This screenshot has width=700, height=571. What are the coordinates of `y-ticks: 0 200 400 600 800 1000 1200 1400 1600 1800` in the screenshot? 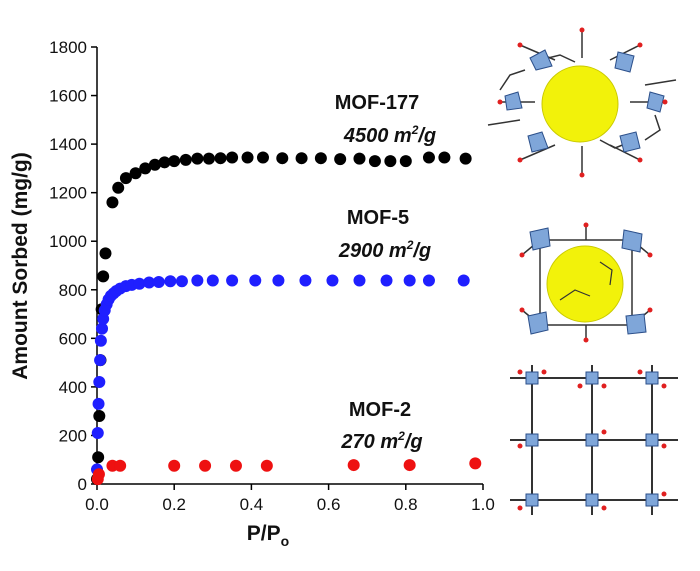 It's located at (73, 266).